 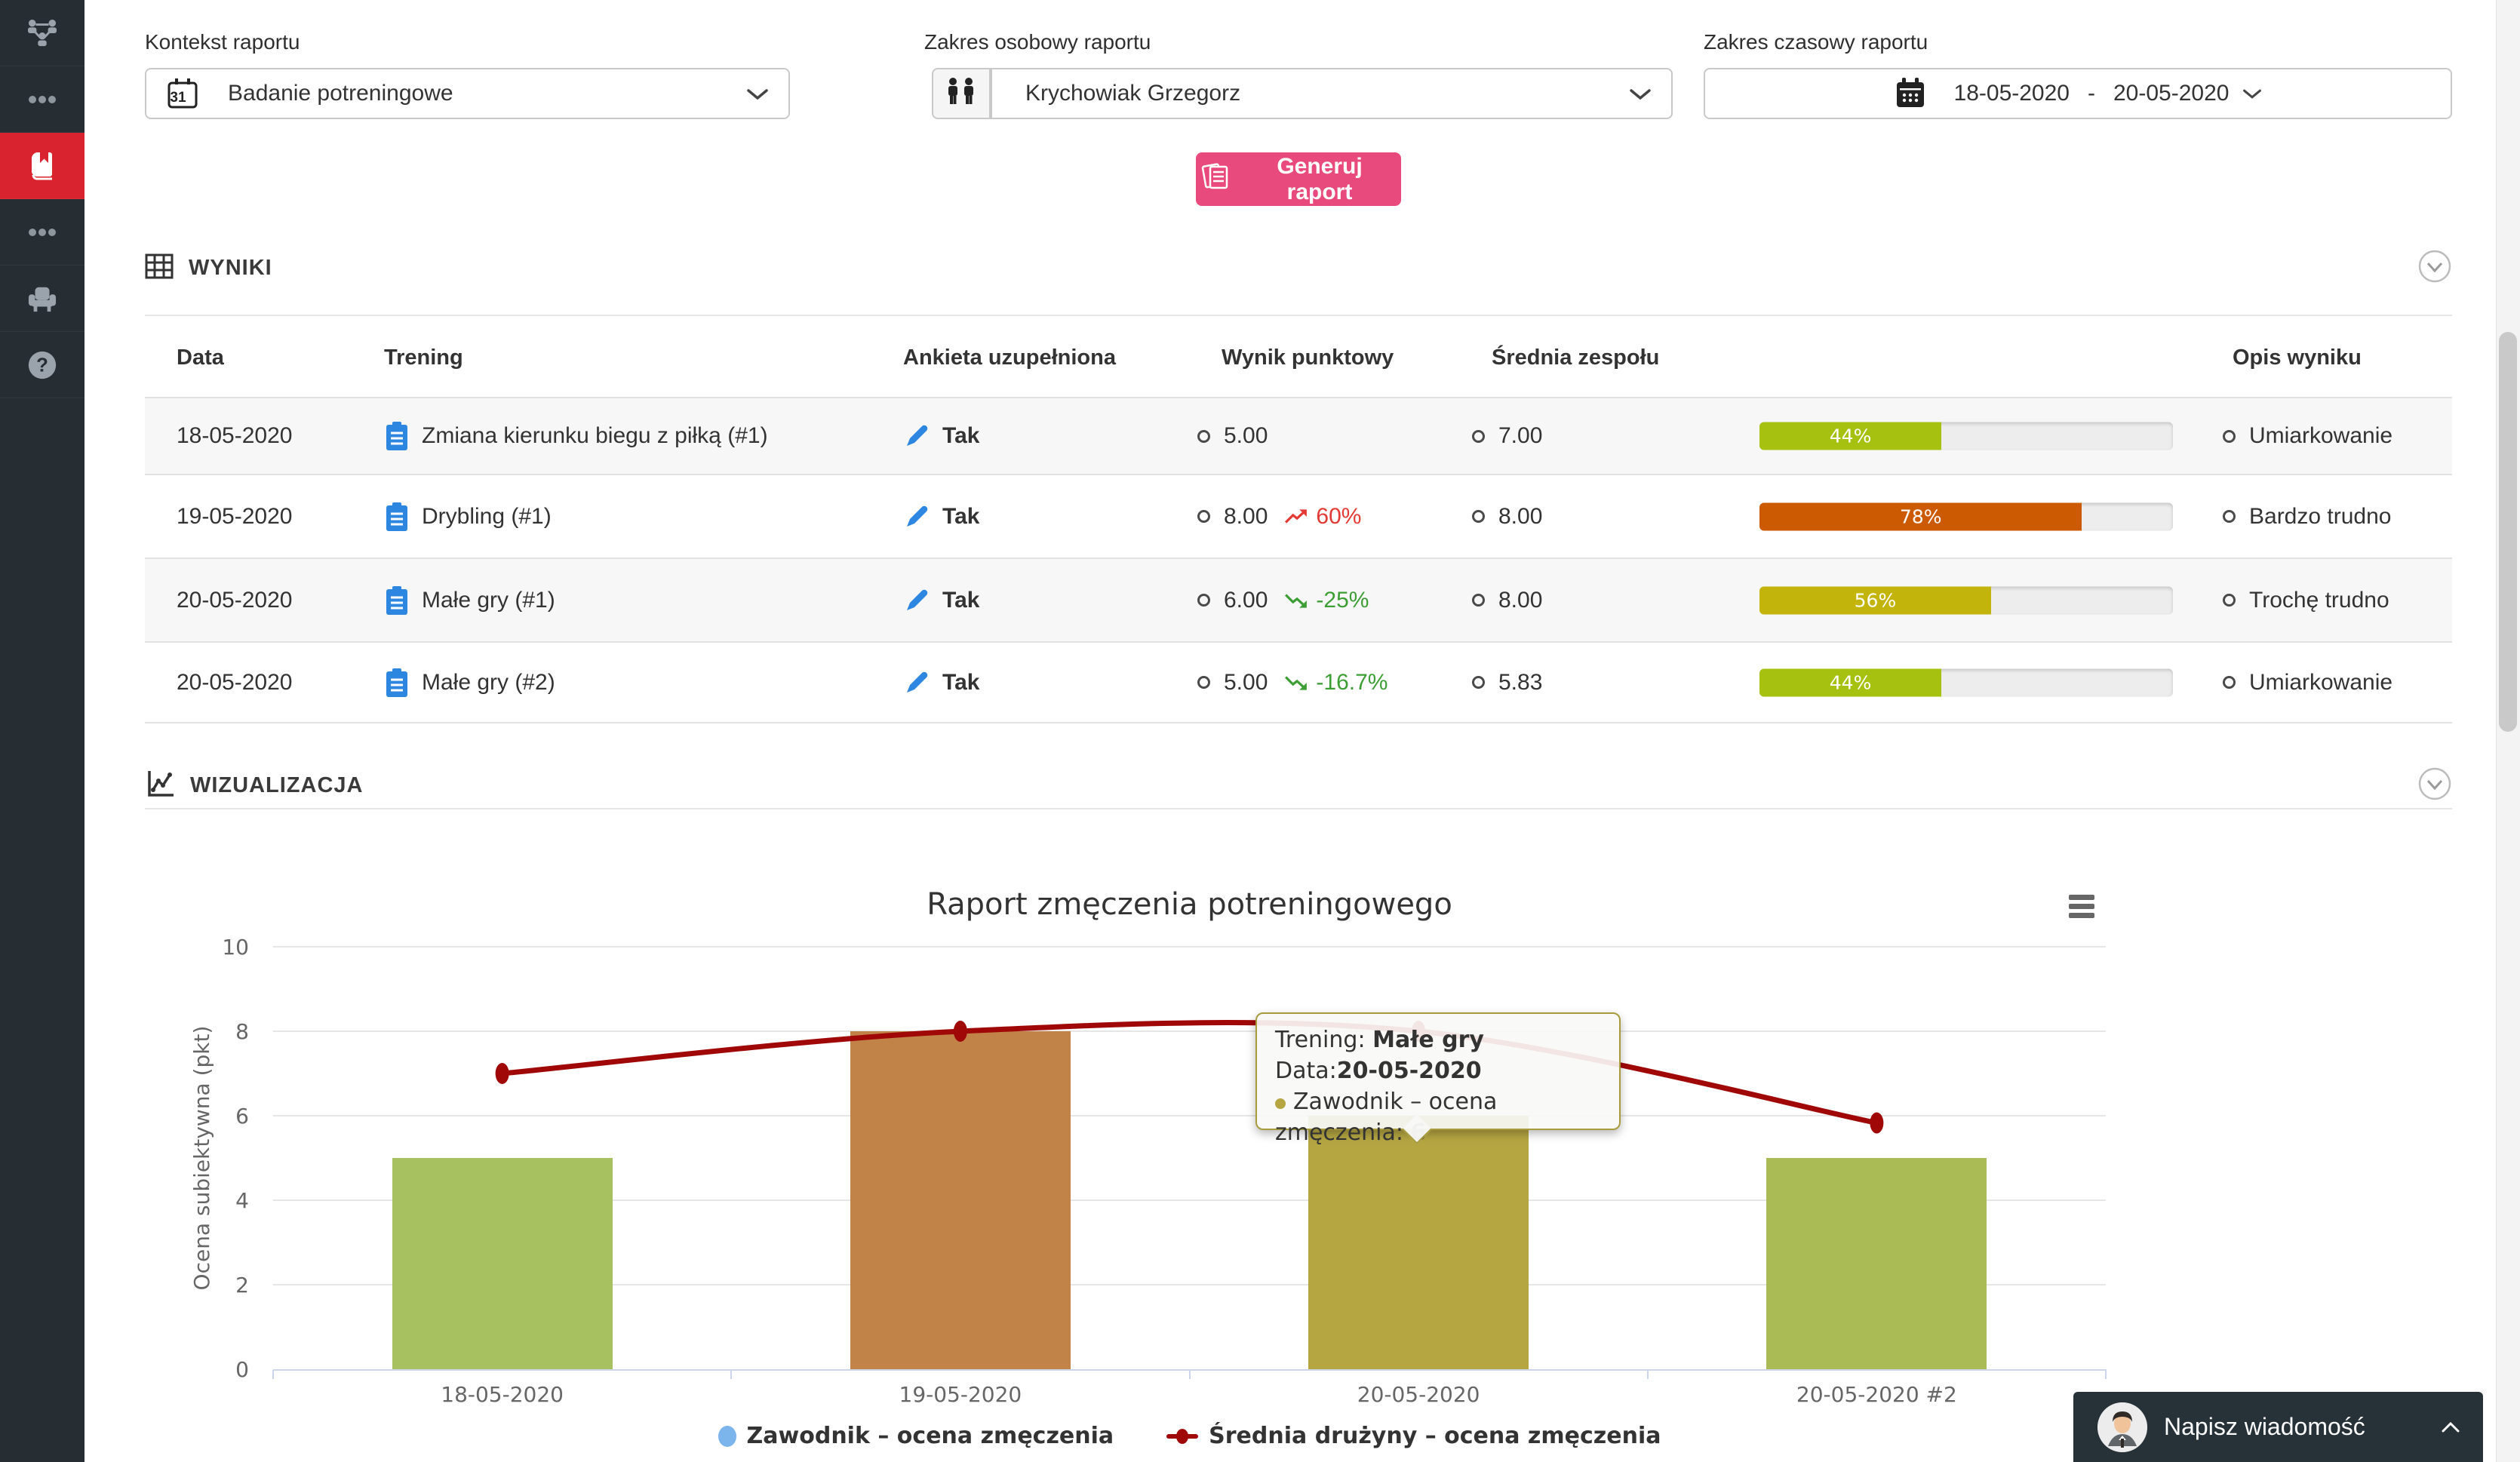 I want to click on chevron-down-icon, so click(x=757, y=93).